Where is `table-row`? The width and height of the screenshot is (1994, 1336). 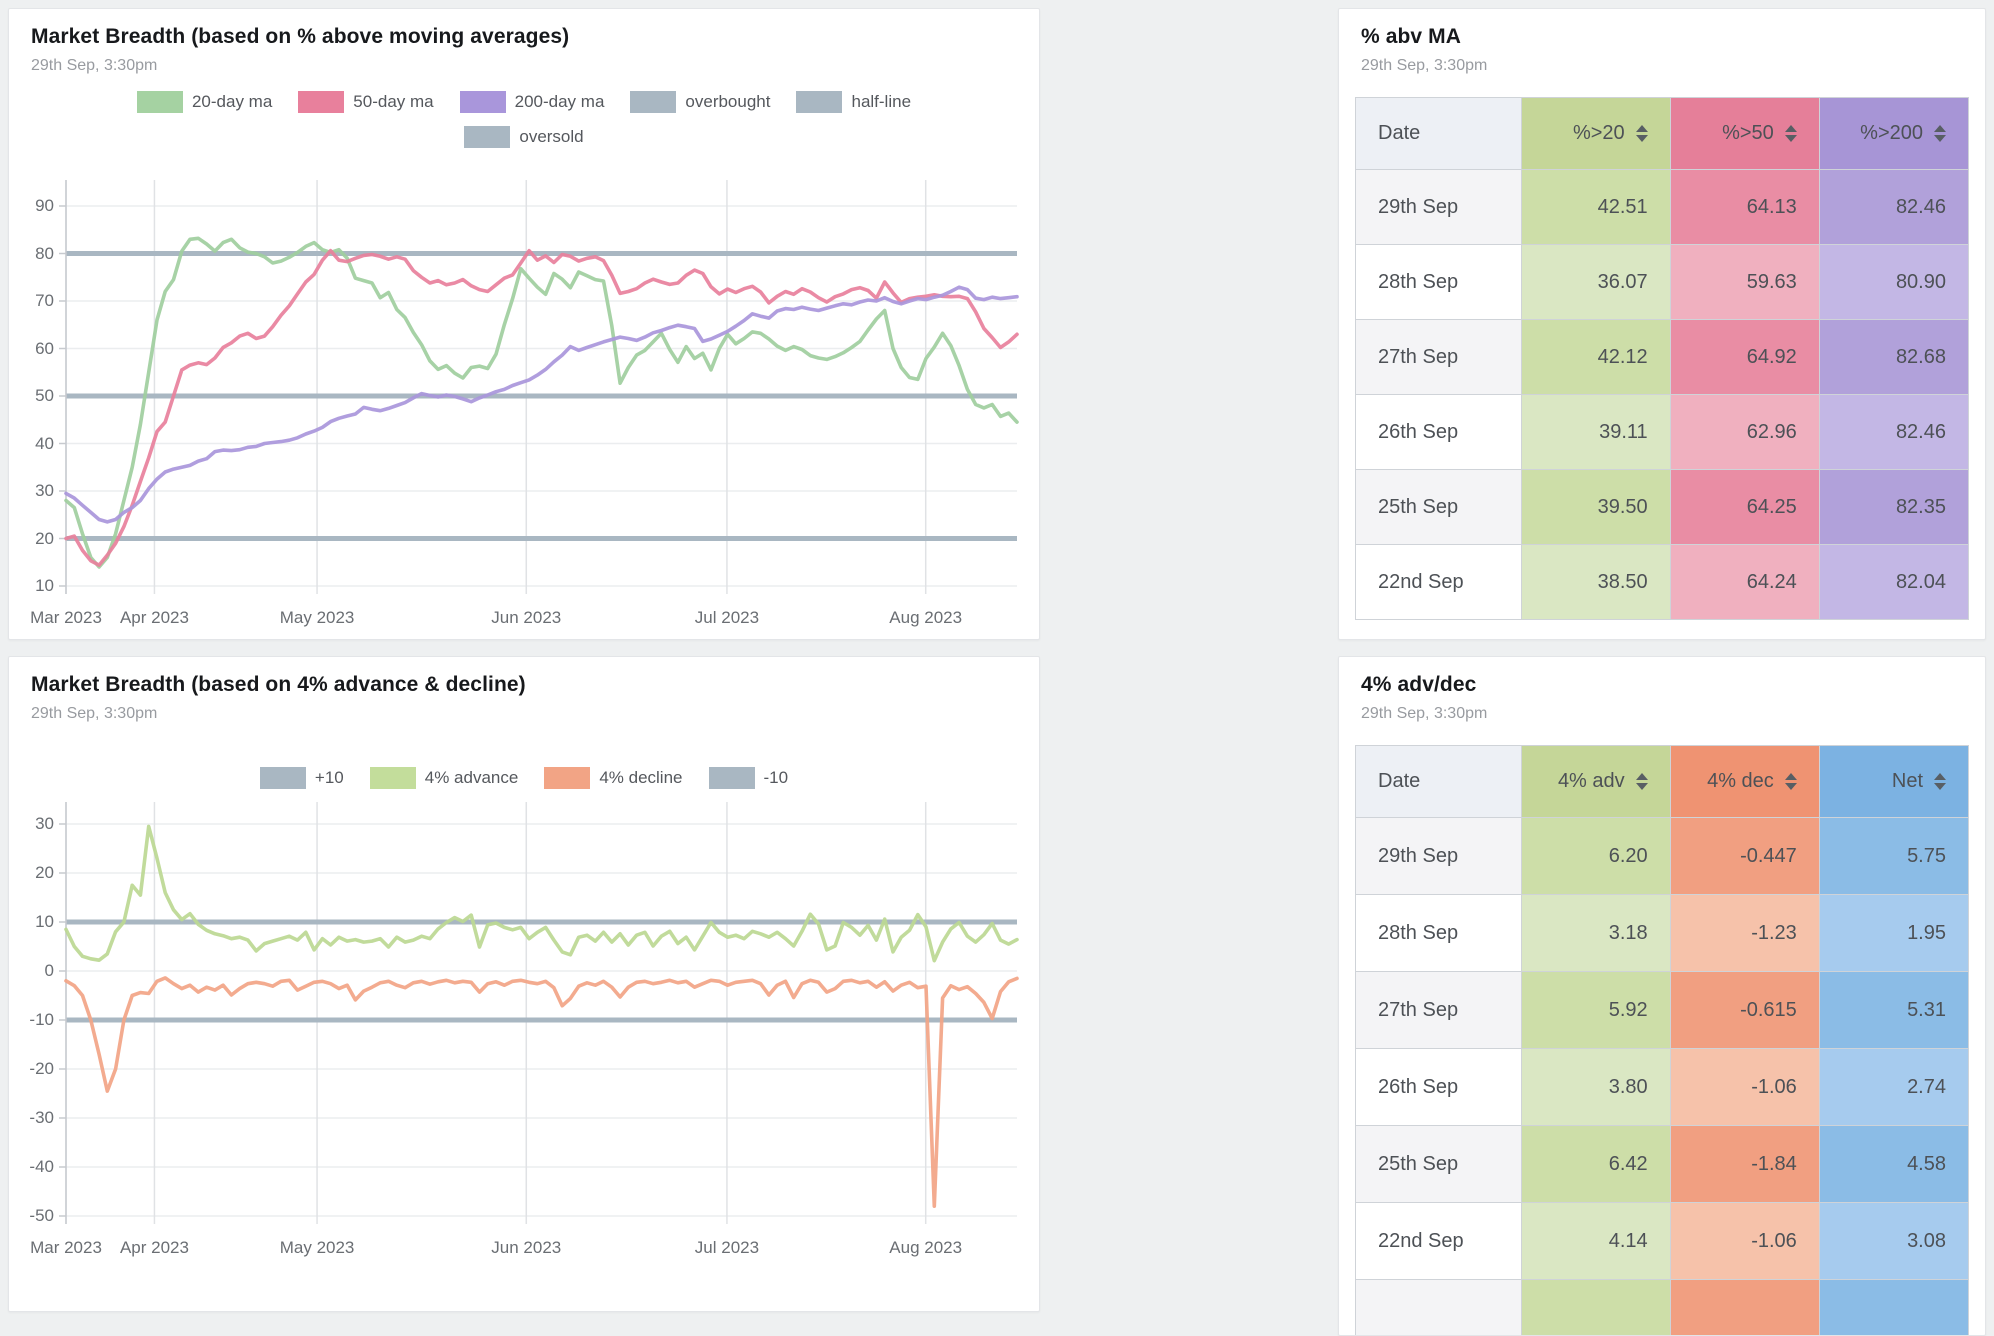
table-row is located at coordinates (1662, 1308).